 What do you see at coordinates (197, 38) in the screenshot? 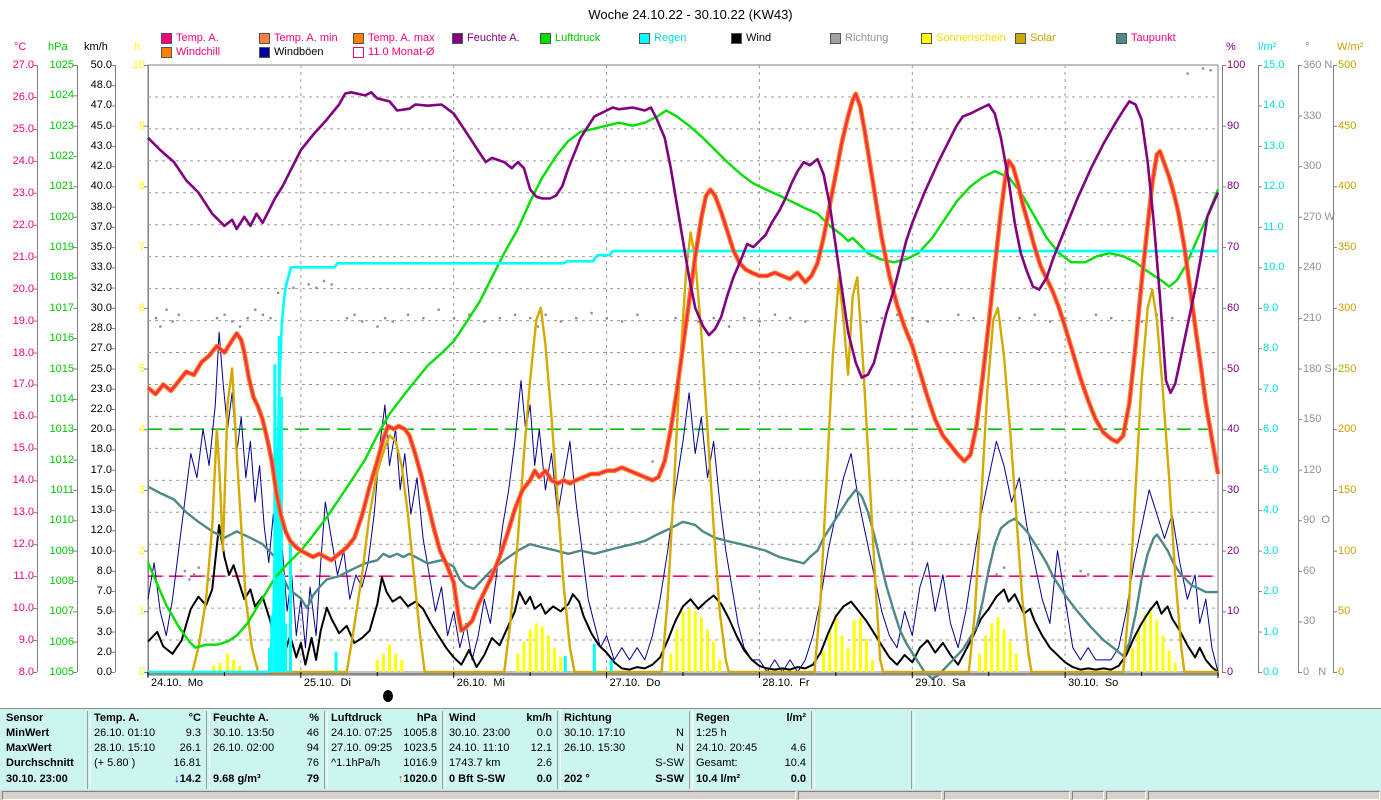
I see `legend-label: Temp. A.` at bounding box center [197, 38].